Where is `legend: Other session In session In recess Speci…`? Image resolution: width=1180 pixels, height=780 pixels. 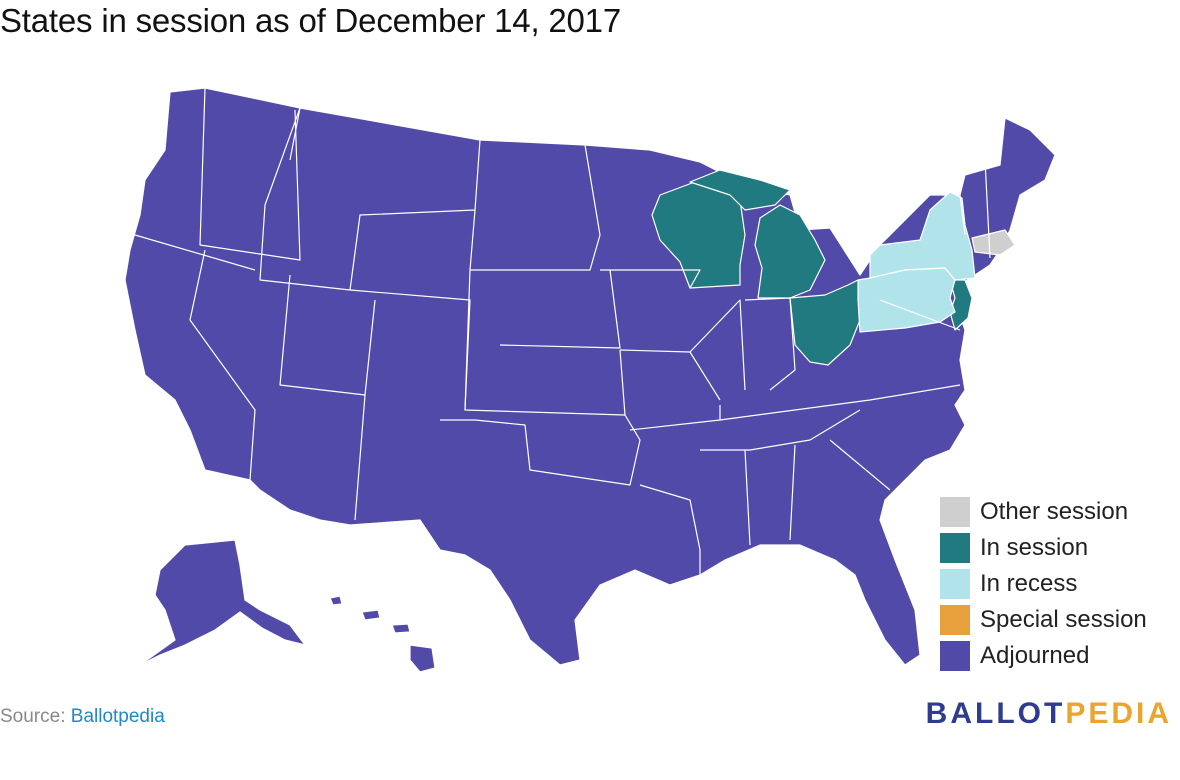 legend: Other session In session In recess Speci… is located at coordinates (1043, 584).